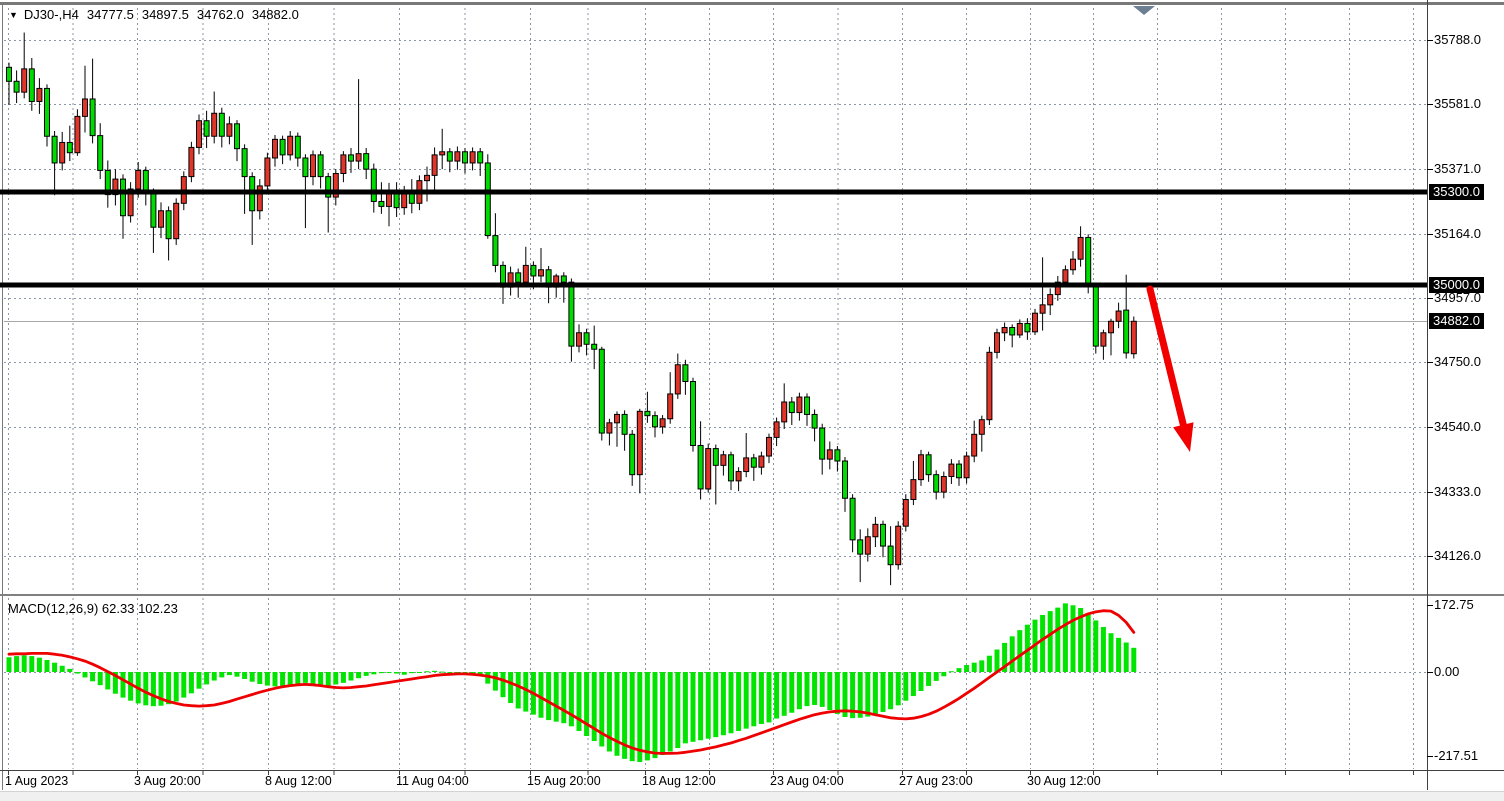 The height and width of the screenshot is (801, 1504). I want to click on window-frame-top, so click(752, 3).